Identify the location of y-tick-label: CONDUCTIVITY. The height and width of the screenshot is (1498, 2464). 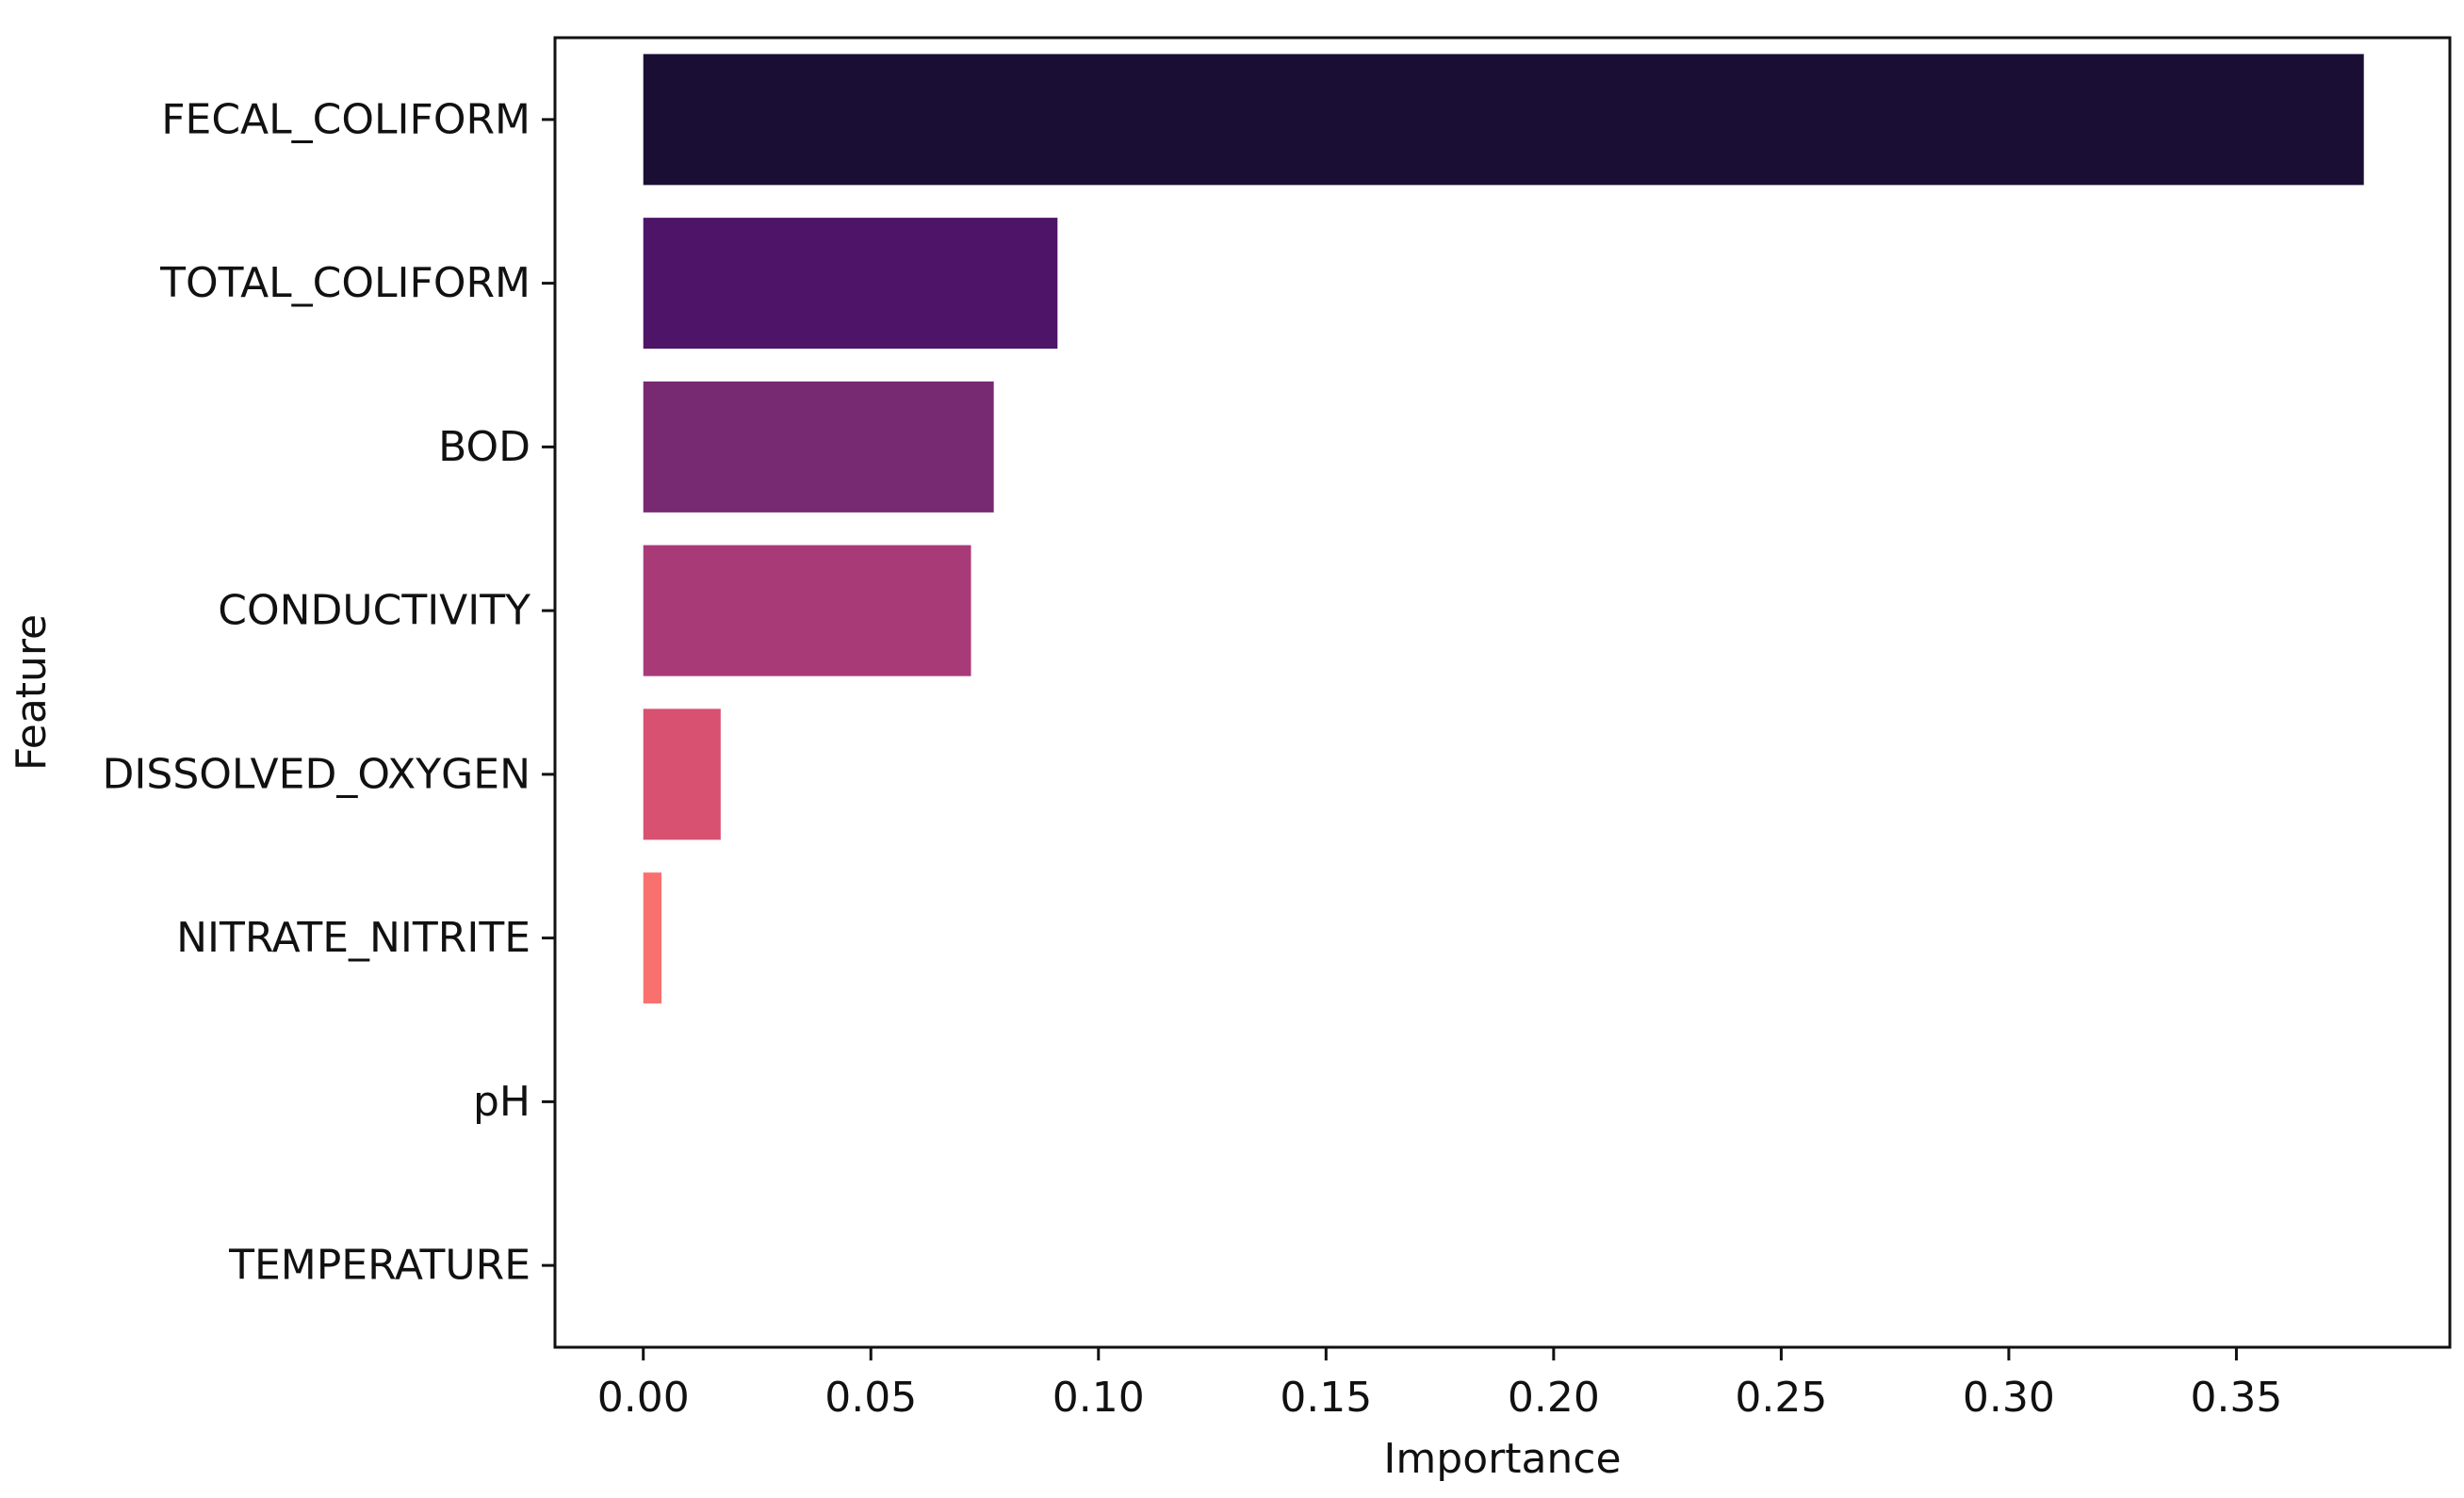
(374, 611).